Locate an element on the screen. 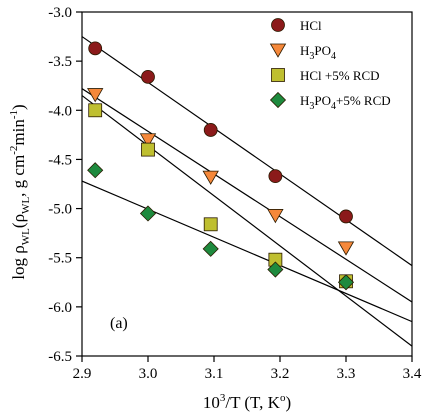  x-axis-label: 103/T (T, Ko) is located at coordinates (247, 402).